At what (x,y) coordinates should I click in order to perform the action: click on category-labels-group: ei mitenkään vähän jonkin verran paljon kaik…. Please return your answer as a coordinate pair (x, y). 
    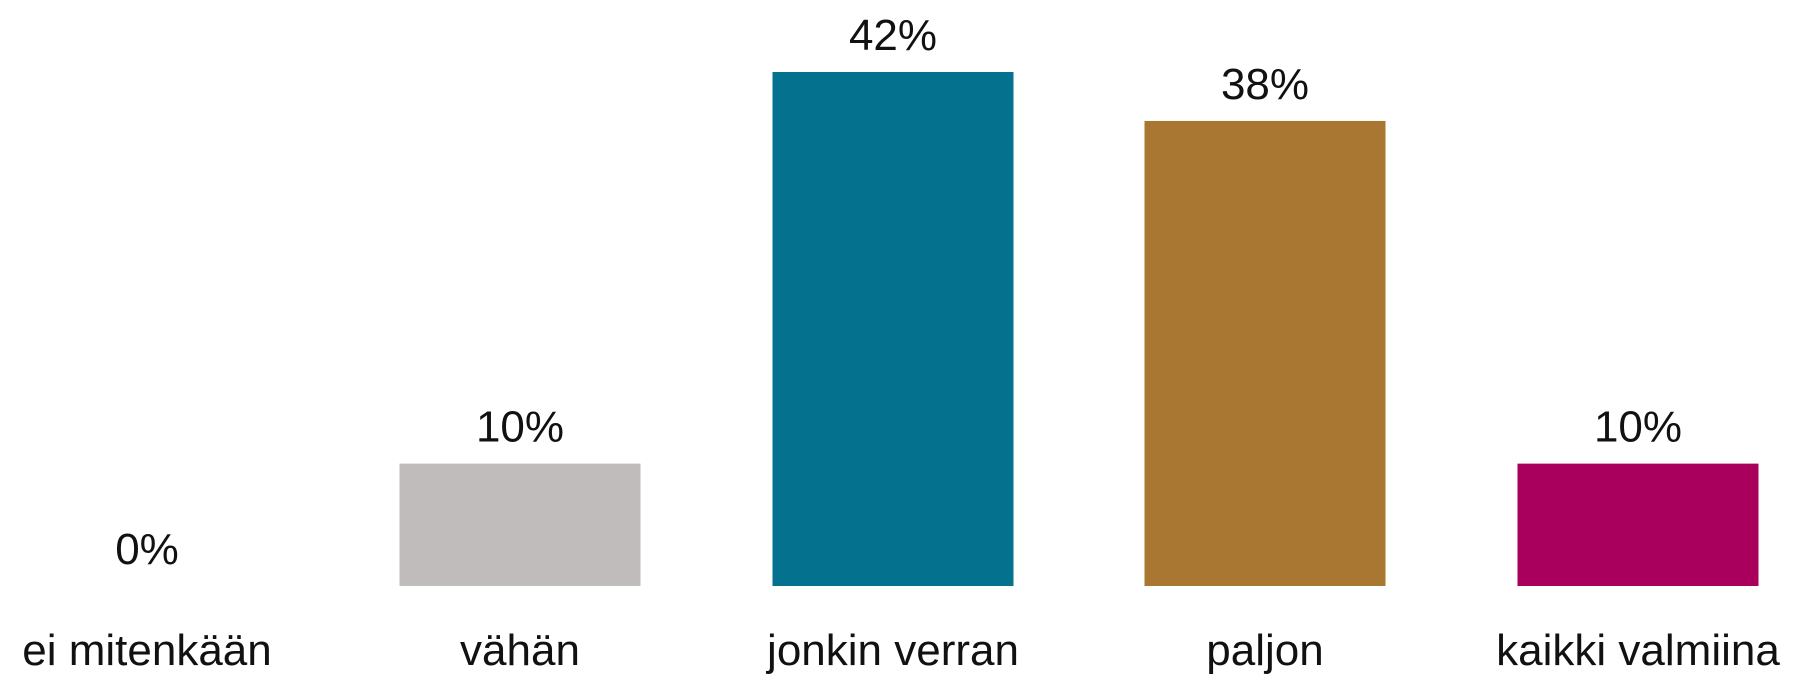
    Looking at the image, I should click on (901, 650).